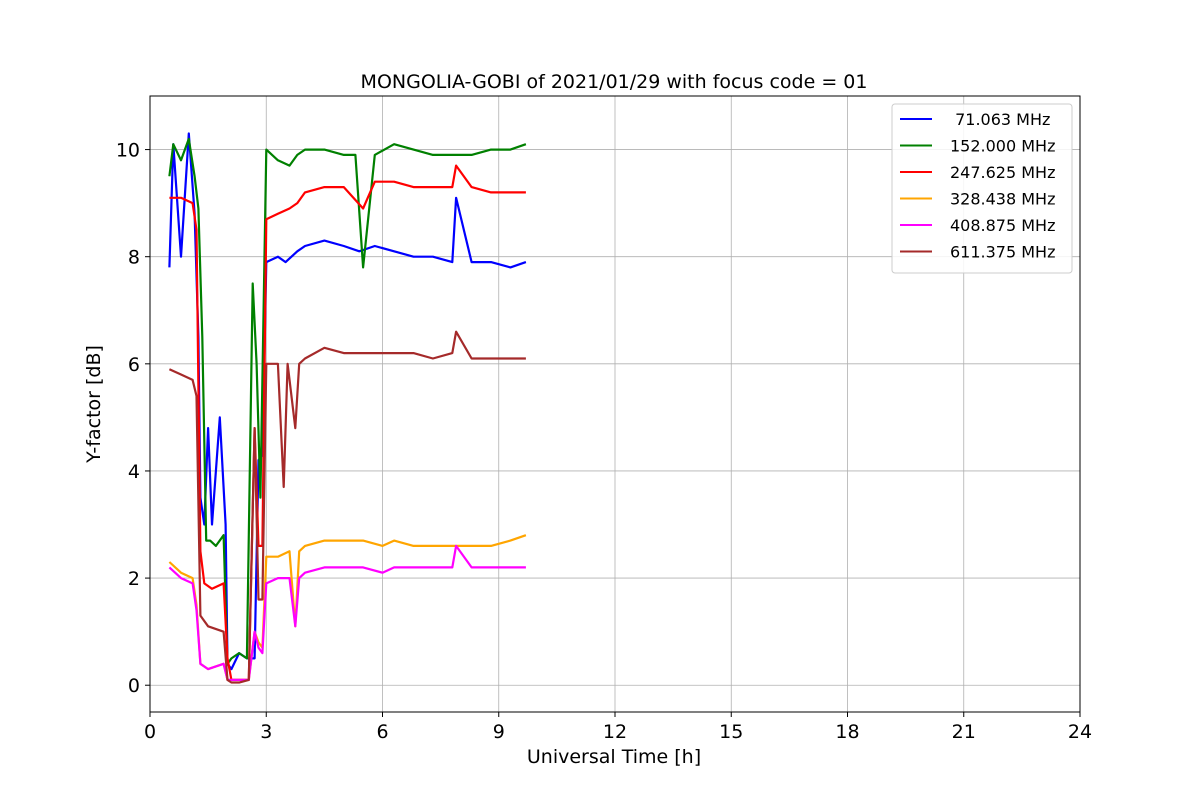  What do you see at coordinates (1002, 225) in the screenshot?
I see `legend-label: 408.875 MHz` at bounding box center [1002, 225].